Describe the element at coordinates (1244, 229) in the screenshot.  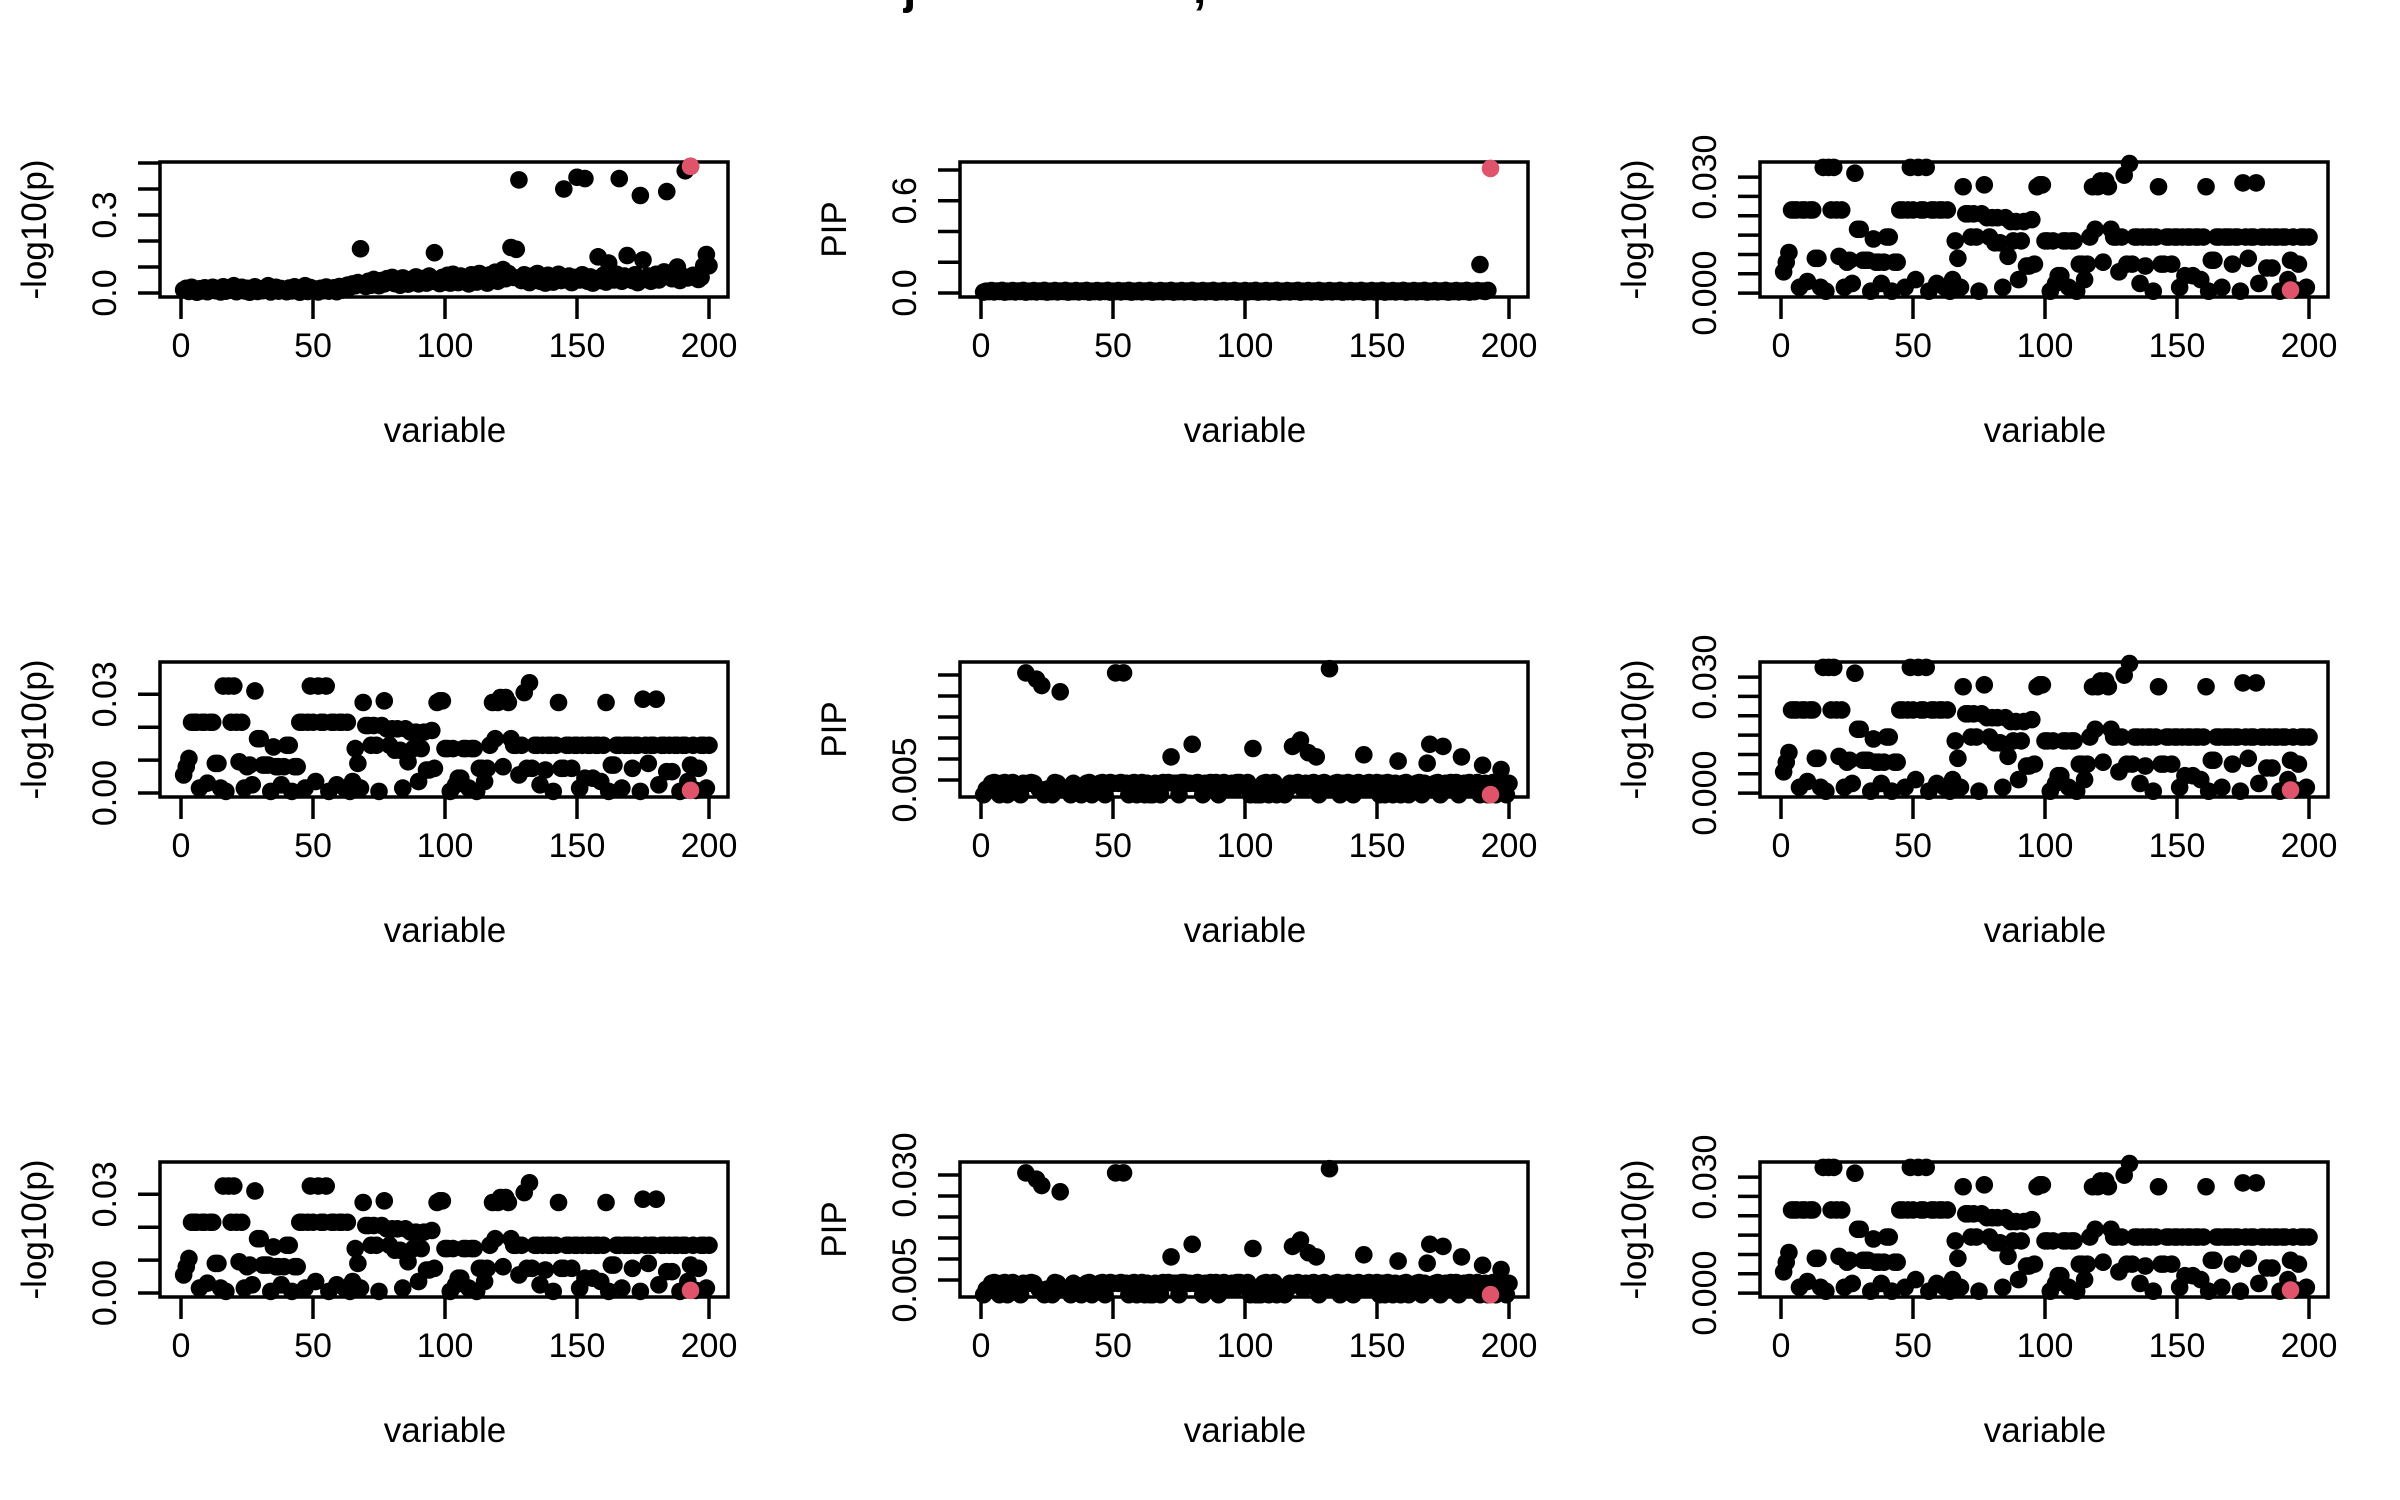
I see `plot-box` at that location.